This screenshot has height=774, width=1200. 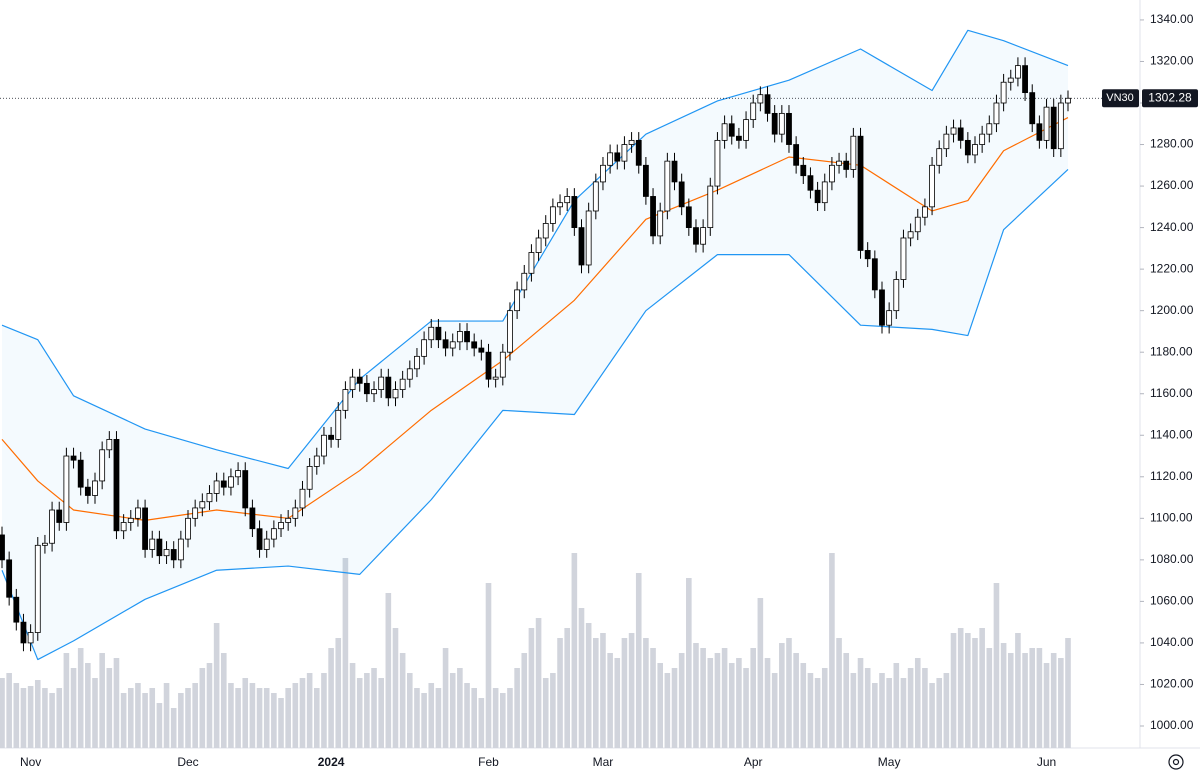 I want to click on y-tick-label: 1020.00, so click(x=1172, y=684).